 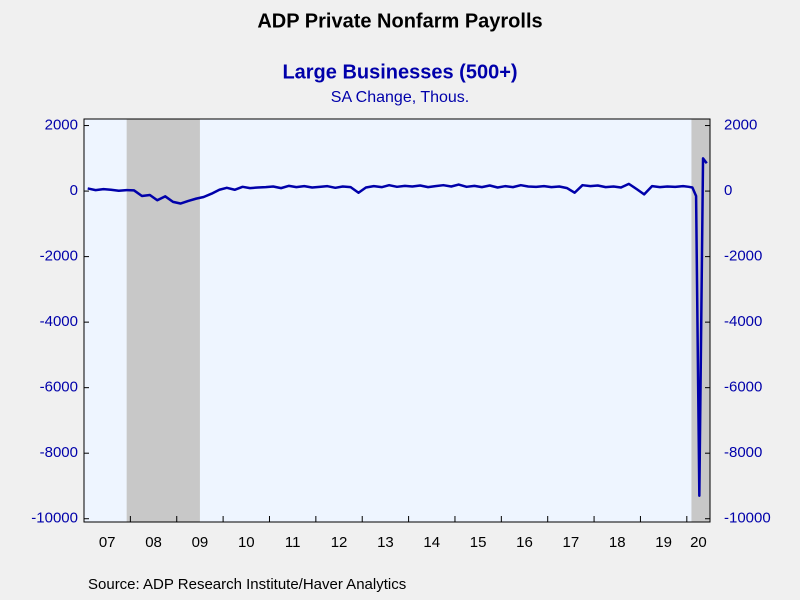 What do you see at coordinates (743, 321) in the screenshot?
I see `y2-tick-label: -4000` at bounding box center [743, 321].